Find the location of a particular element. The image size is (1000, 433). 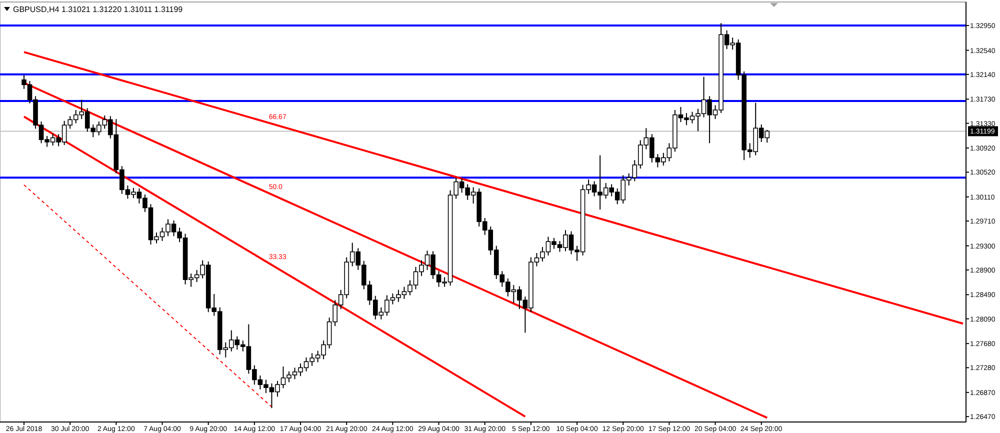

chart-title: GBPUSD,H4 1.31021 1.31220 1.31011 1.31199 is located at coordinates (98, 9).